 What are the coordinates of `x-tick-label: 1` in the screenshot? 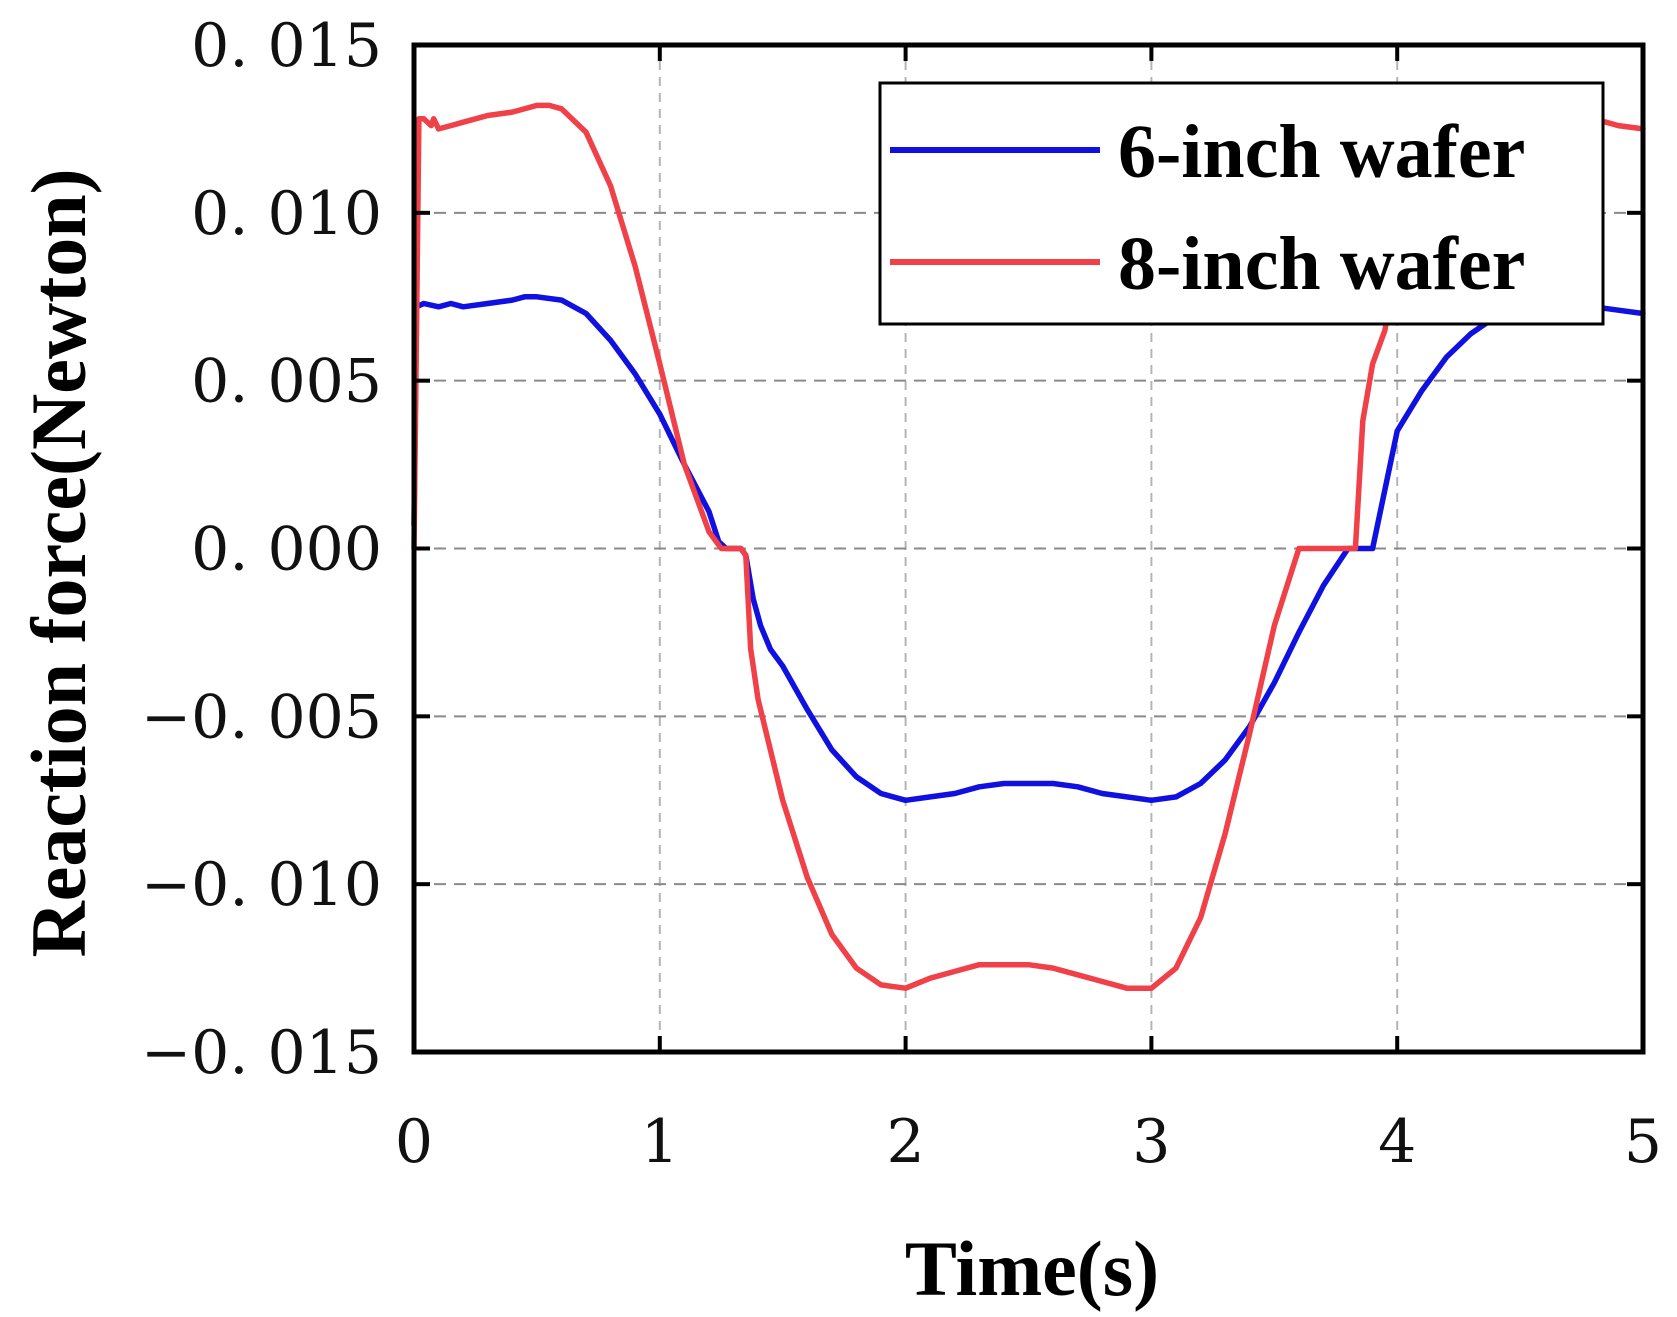 It's located at (660, 1142).